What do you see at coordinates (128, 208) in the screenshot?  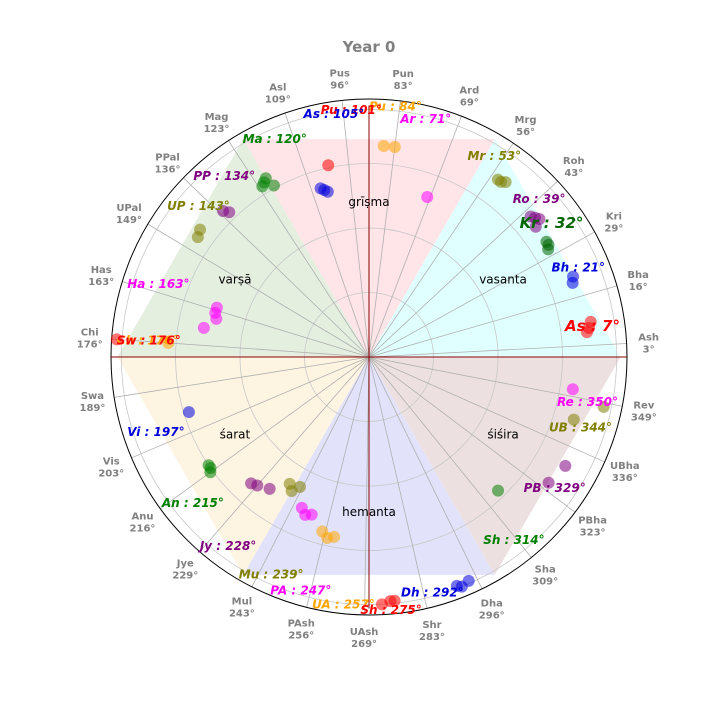 I see `tick-label-name-11: UPal` at bounding box center [128, 208].